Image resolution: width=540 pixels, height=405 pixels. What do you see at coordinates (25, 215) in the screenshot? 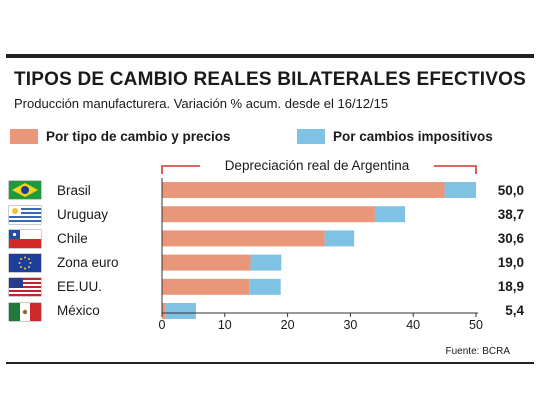
I see `uruguay-flag-icon` at bounding box center [25, 215].